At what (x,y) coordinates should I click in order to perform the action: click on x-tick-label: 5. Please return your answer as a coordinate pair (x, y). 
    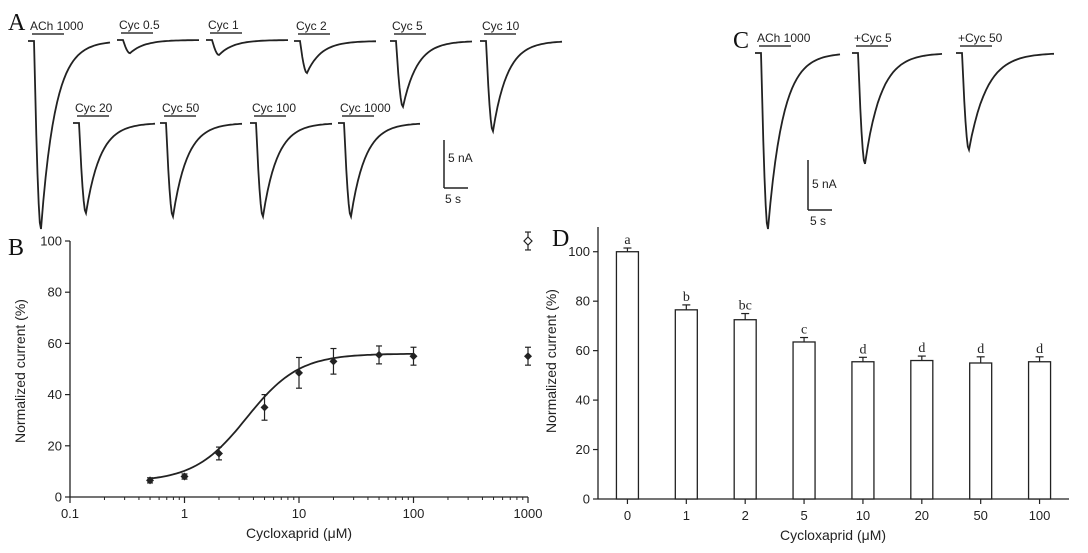
    Looking at the image, I should click on (803, 515).